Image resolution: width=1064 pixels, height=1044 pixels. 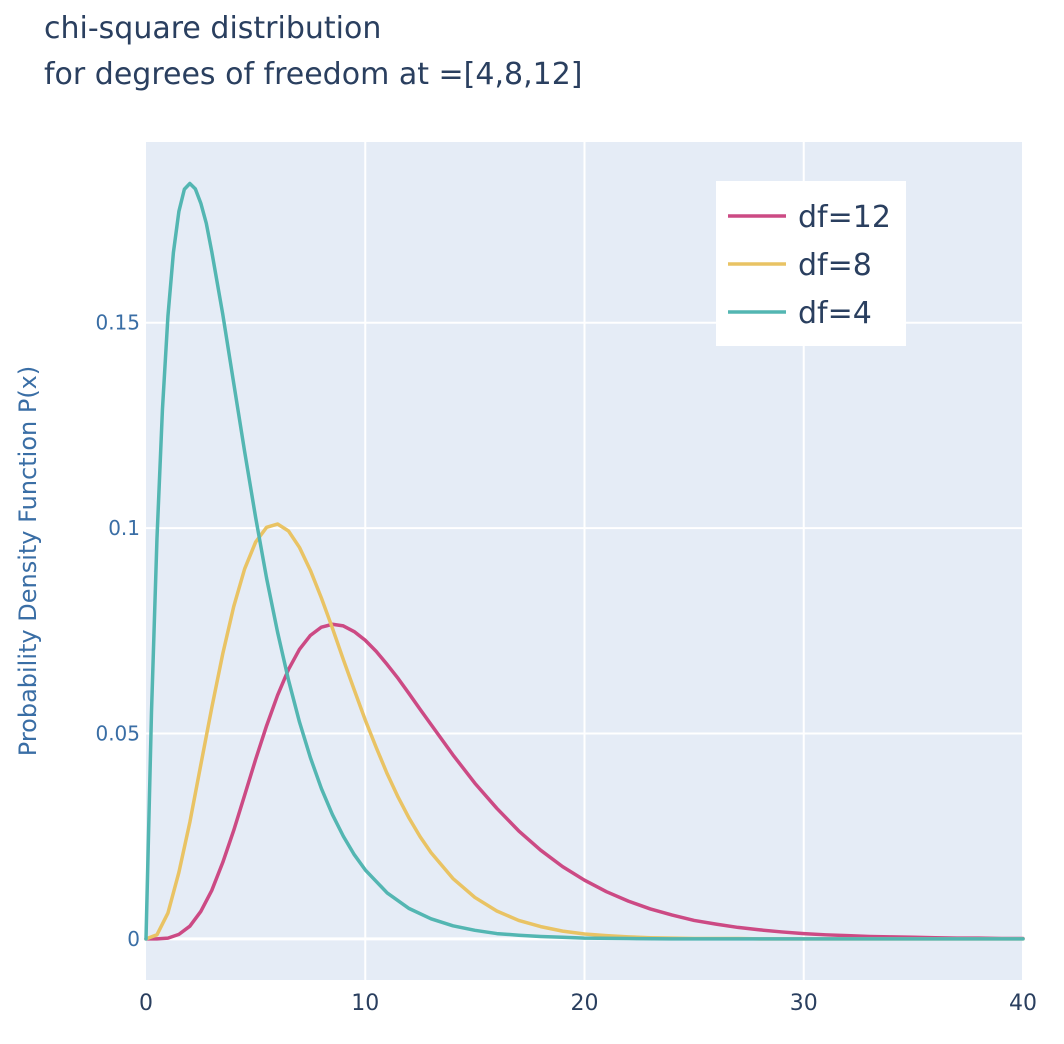 I want to click on x-tick-label-3: 30, so click(x=804, y=1003).